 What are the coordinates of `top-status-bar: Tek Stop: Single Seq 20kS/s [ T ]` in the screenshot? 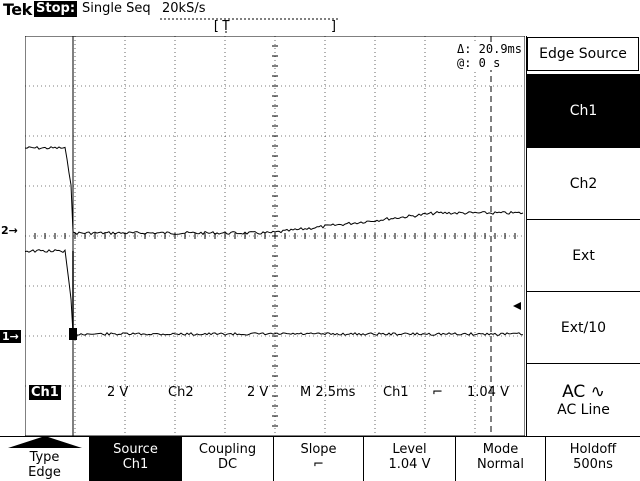 It's located at (262, 18).